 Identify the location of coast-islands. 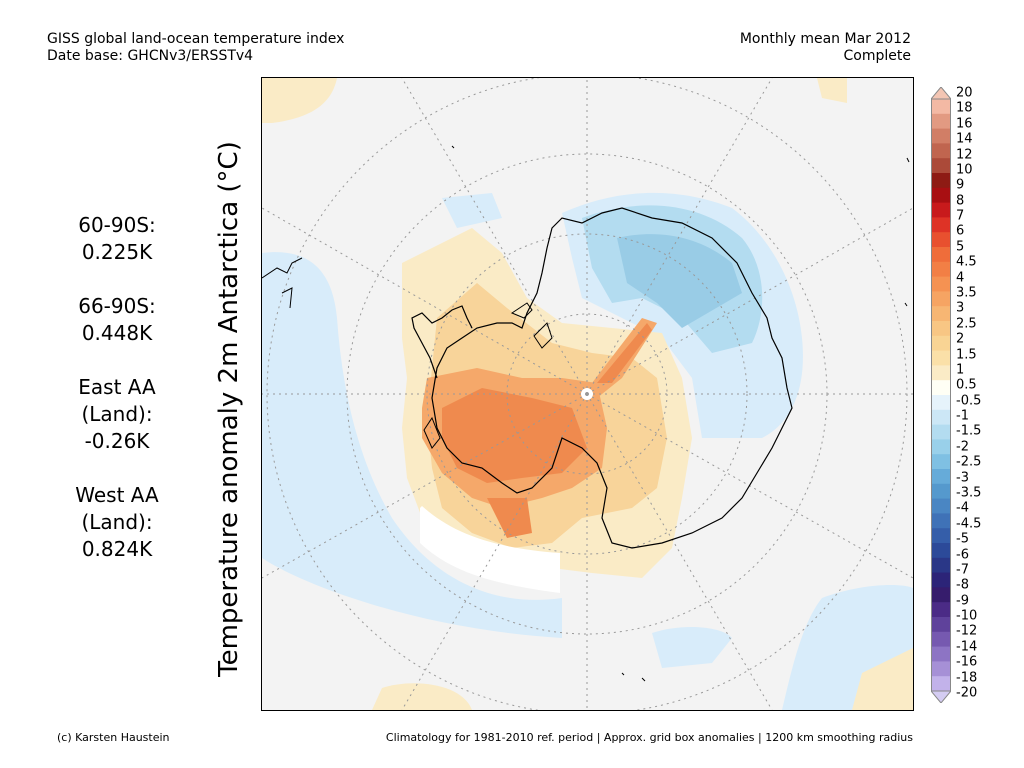
(488, 375).